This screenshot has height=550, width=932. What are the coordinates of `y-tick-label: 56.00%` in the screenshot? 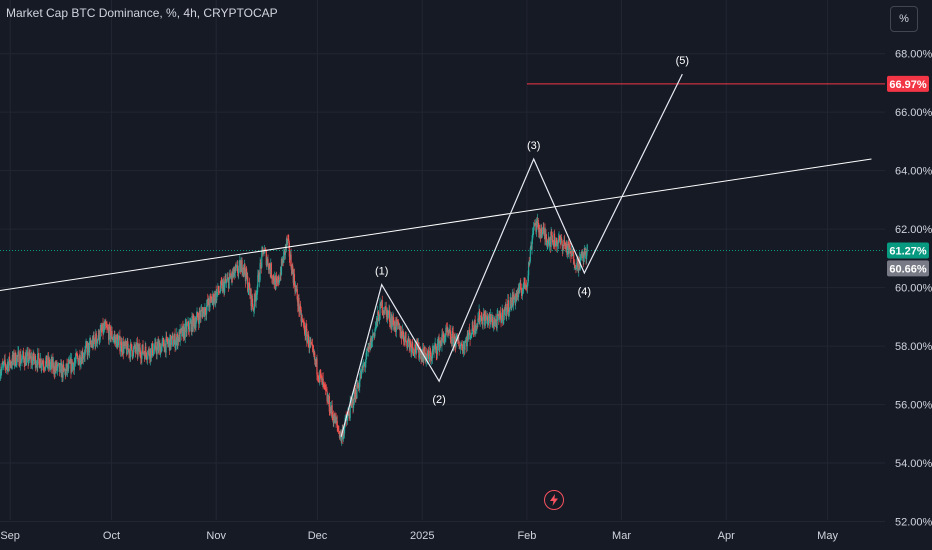 It's located at (913, 406).